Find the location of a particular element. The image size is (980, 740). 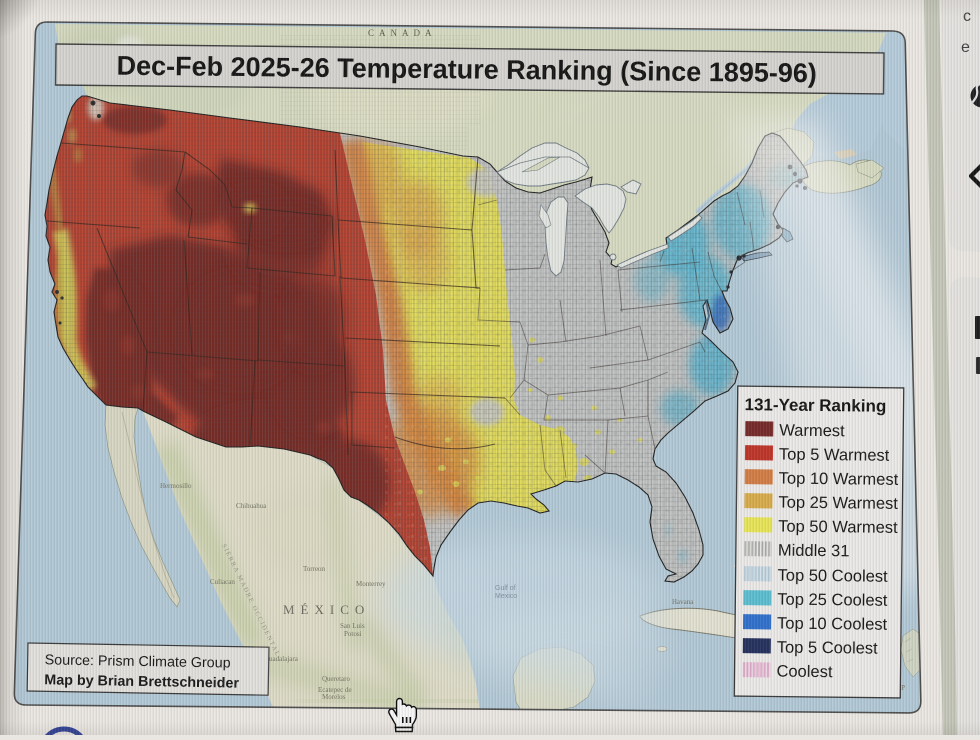

svg-text: Map by Brian Brettschneider is located at coordinates (141, 681).